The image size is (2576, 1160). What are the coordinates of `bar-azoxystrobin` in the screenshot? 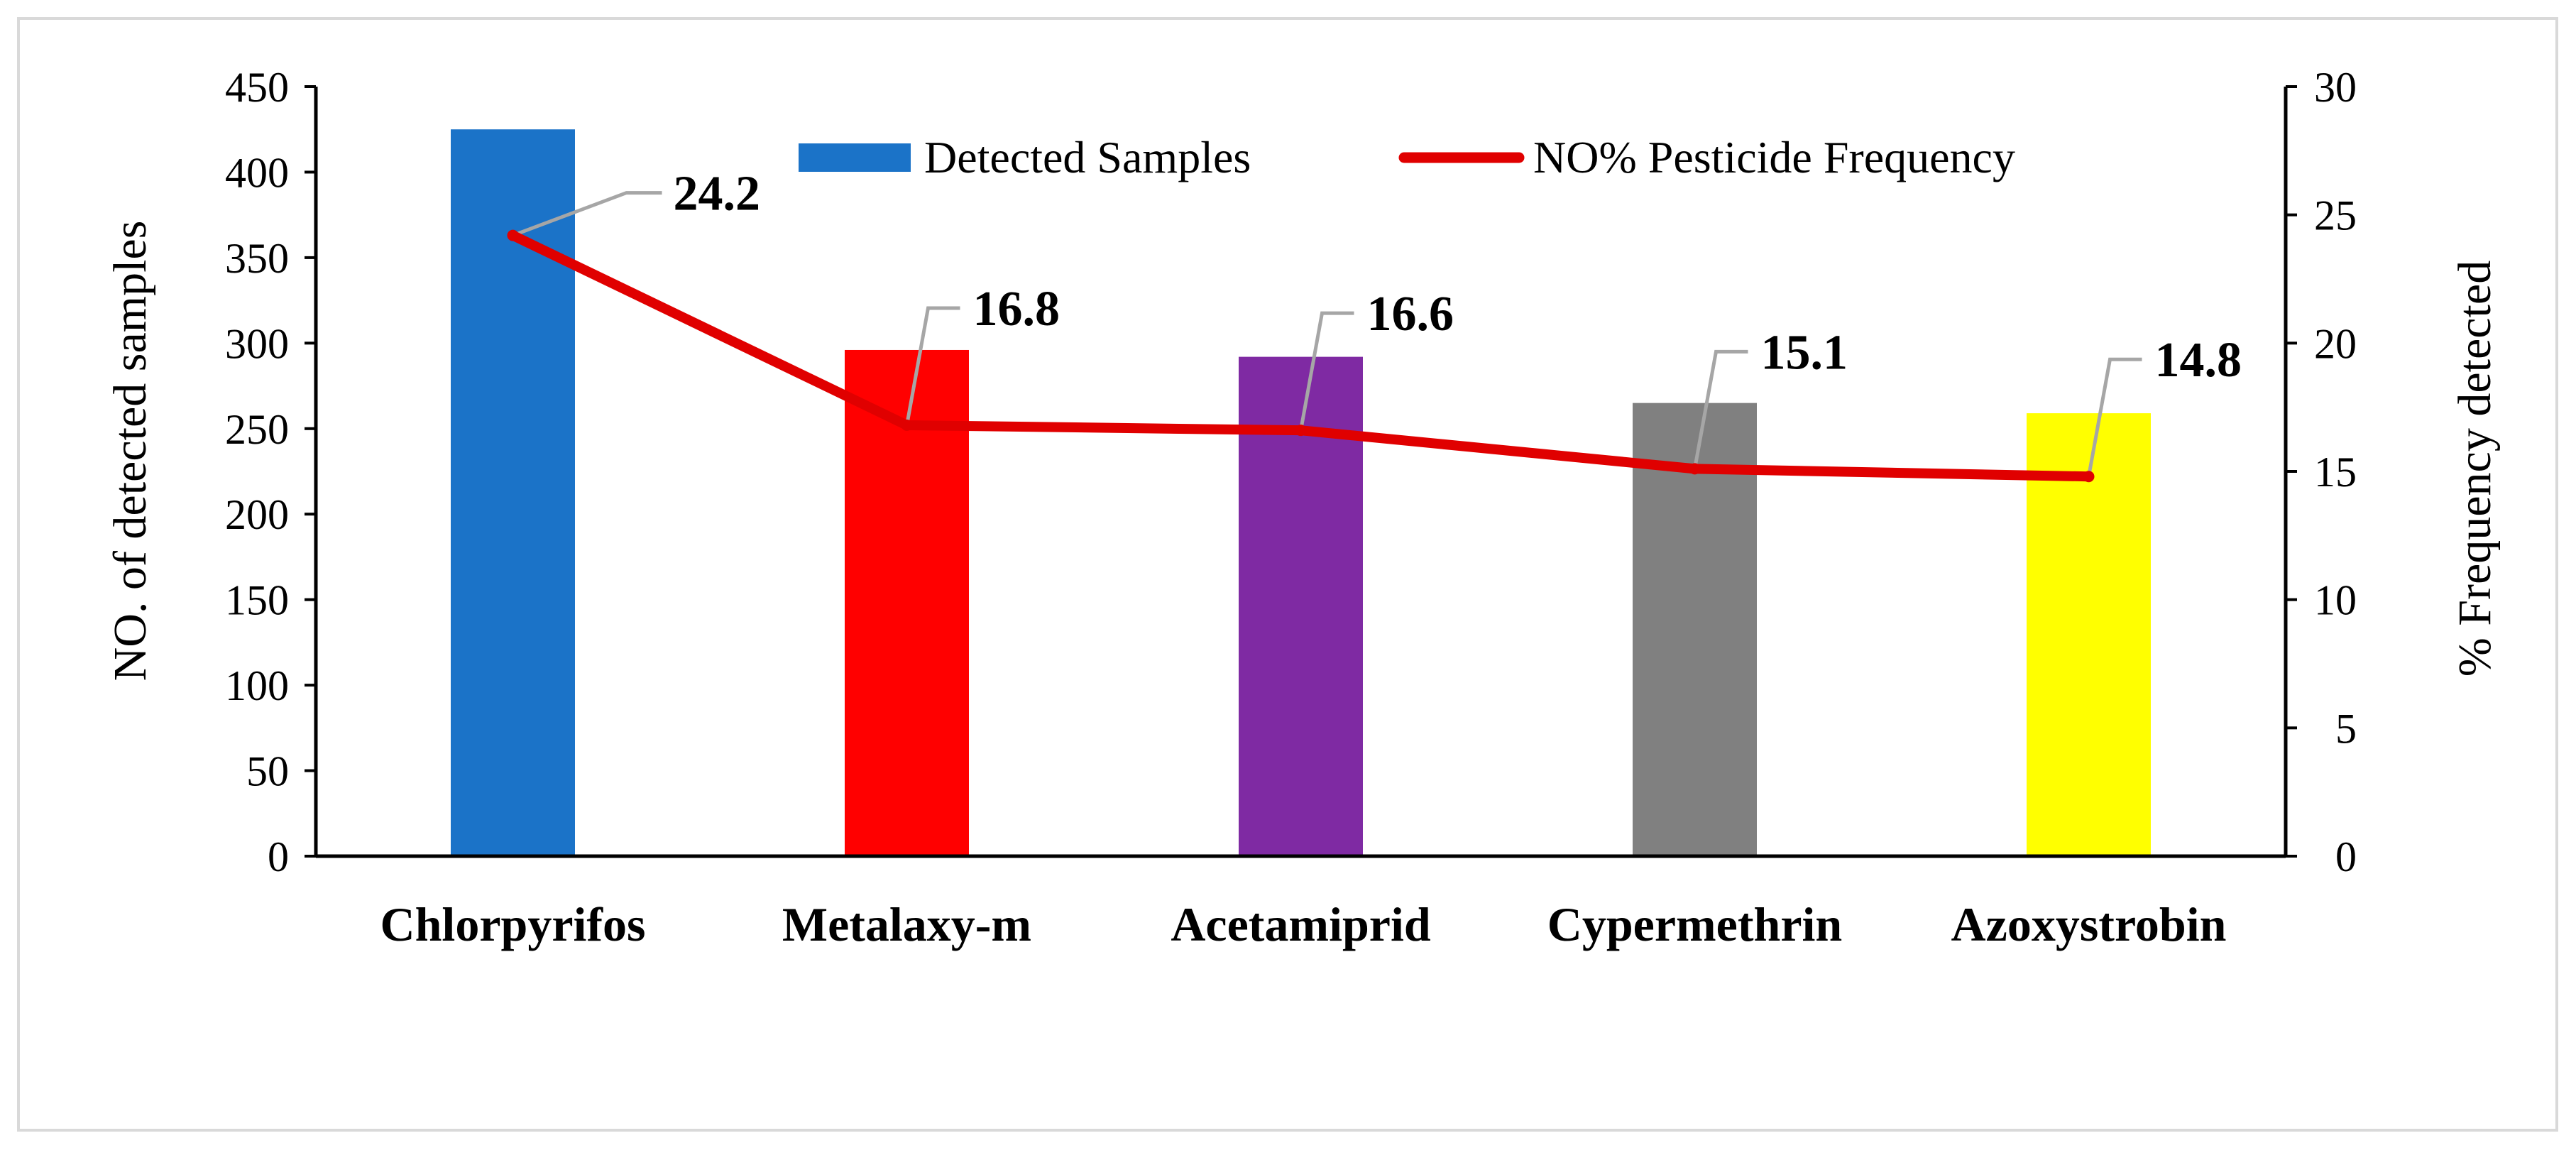 It's located at (2089, 634).